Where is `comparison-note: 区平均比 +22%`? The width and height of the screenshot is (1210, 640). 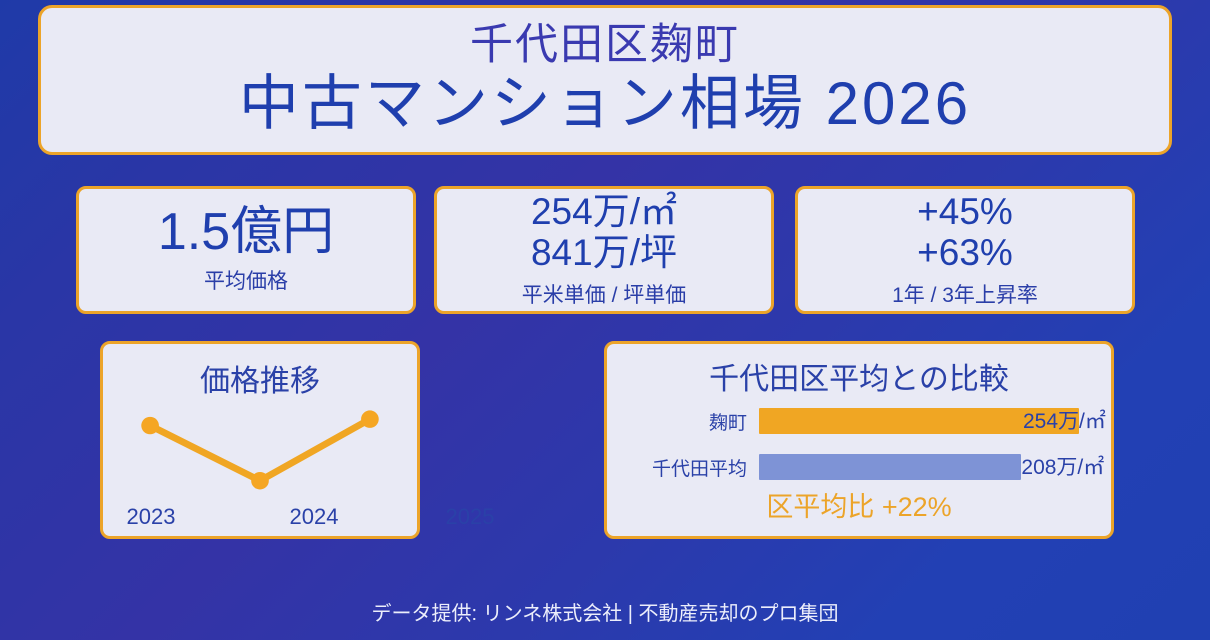
comparison-note: 区平均比 +22% is located at coordinates (859, 507).